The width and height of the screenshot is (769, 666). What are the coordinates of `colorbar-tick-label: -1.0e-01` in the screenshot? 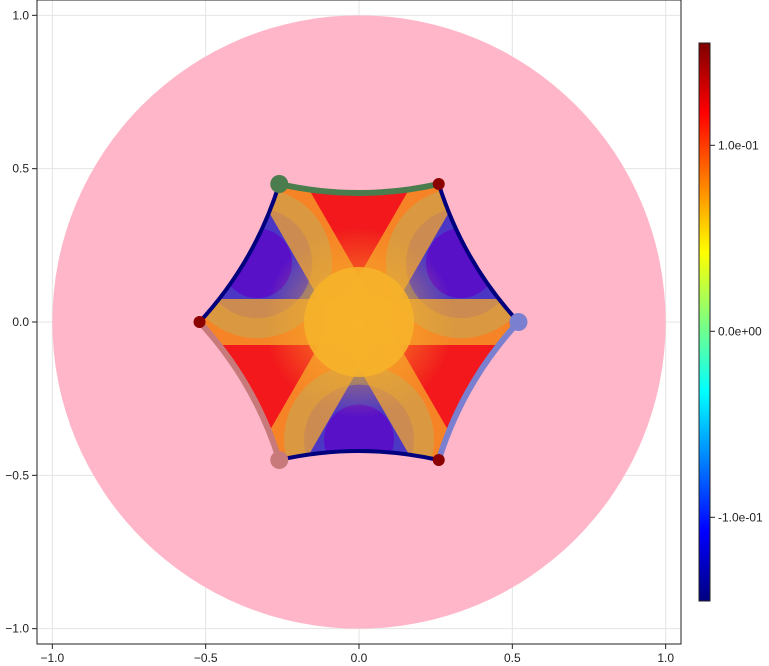 It's located at (740, 517).